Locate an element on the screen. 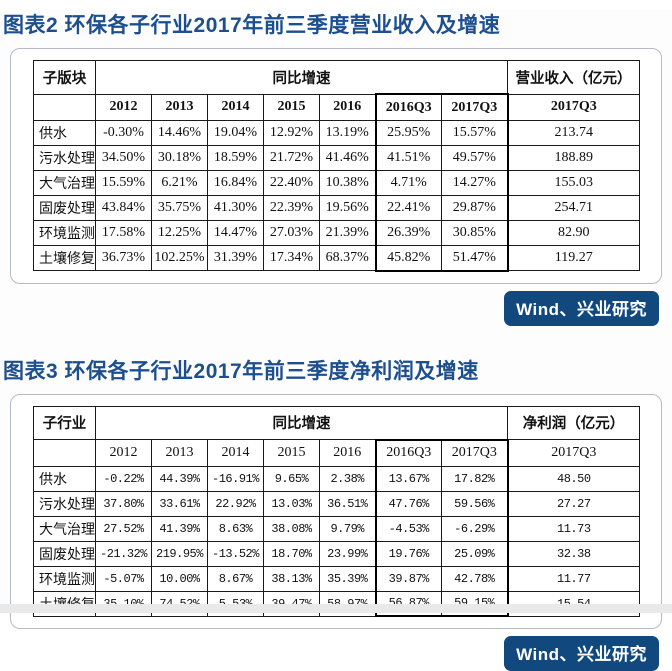  growth-cell: 27.52% is located at coordinates (124, 528).